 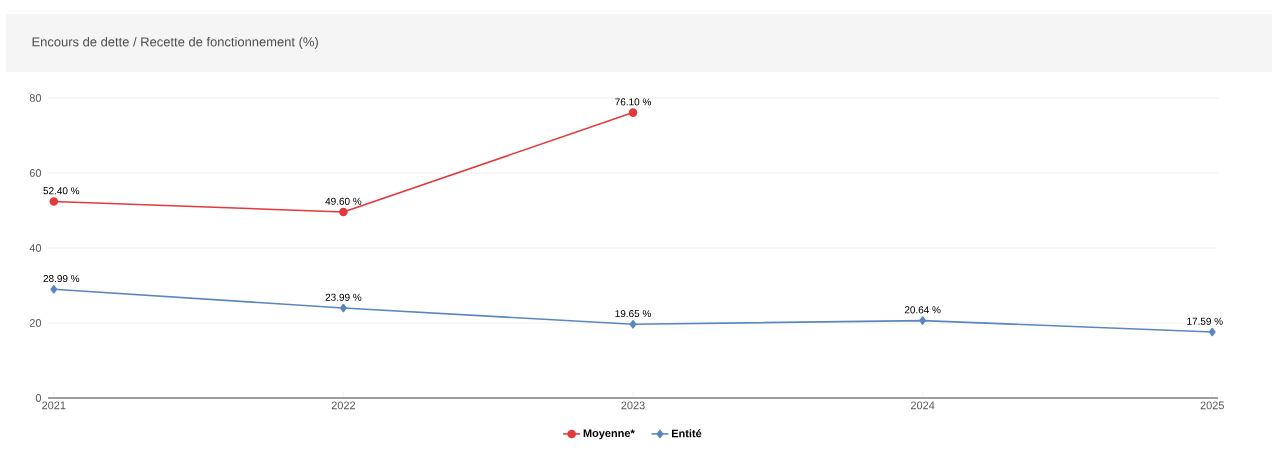 I want to click on legend-label: Moyenne*, so click(x=609, y=434).